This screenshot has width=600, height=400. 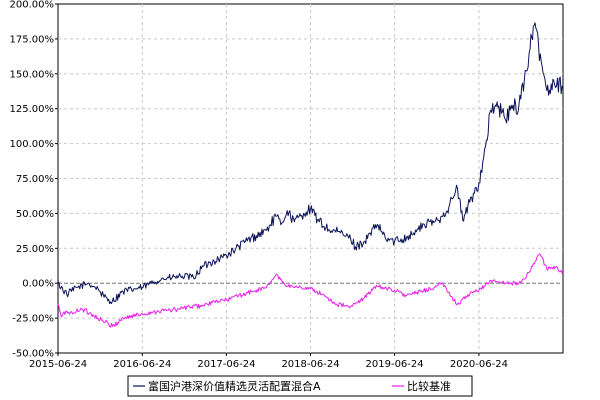 I want to click on legend-box, so click(x=300, y=386).